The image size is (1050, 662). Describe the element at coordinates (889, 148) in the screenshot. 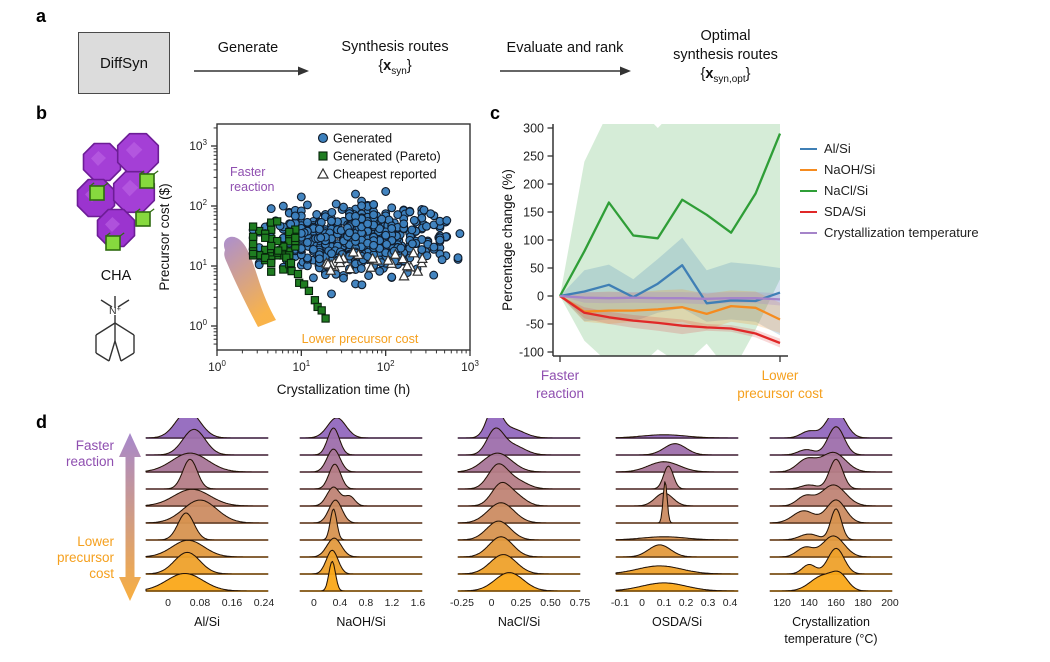

I see `legend-item: Al/Si` at that location.